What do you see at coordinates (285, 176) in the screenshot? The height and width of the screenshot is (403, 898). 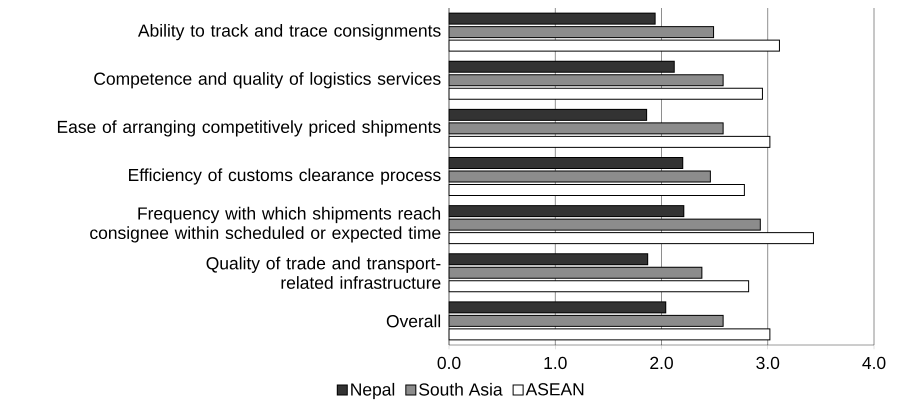 I see `y-tick-label: Efficiency of customs clearance process` at bounding box center [285, 176].